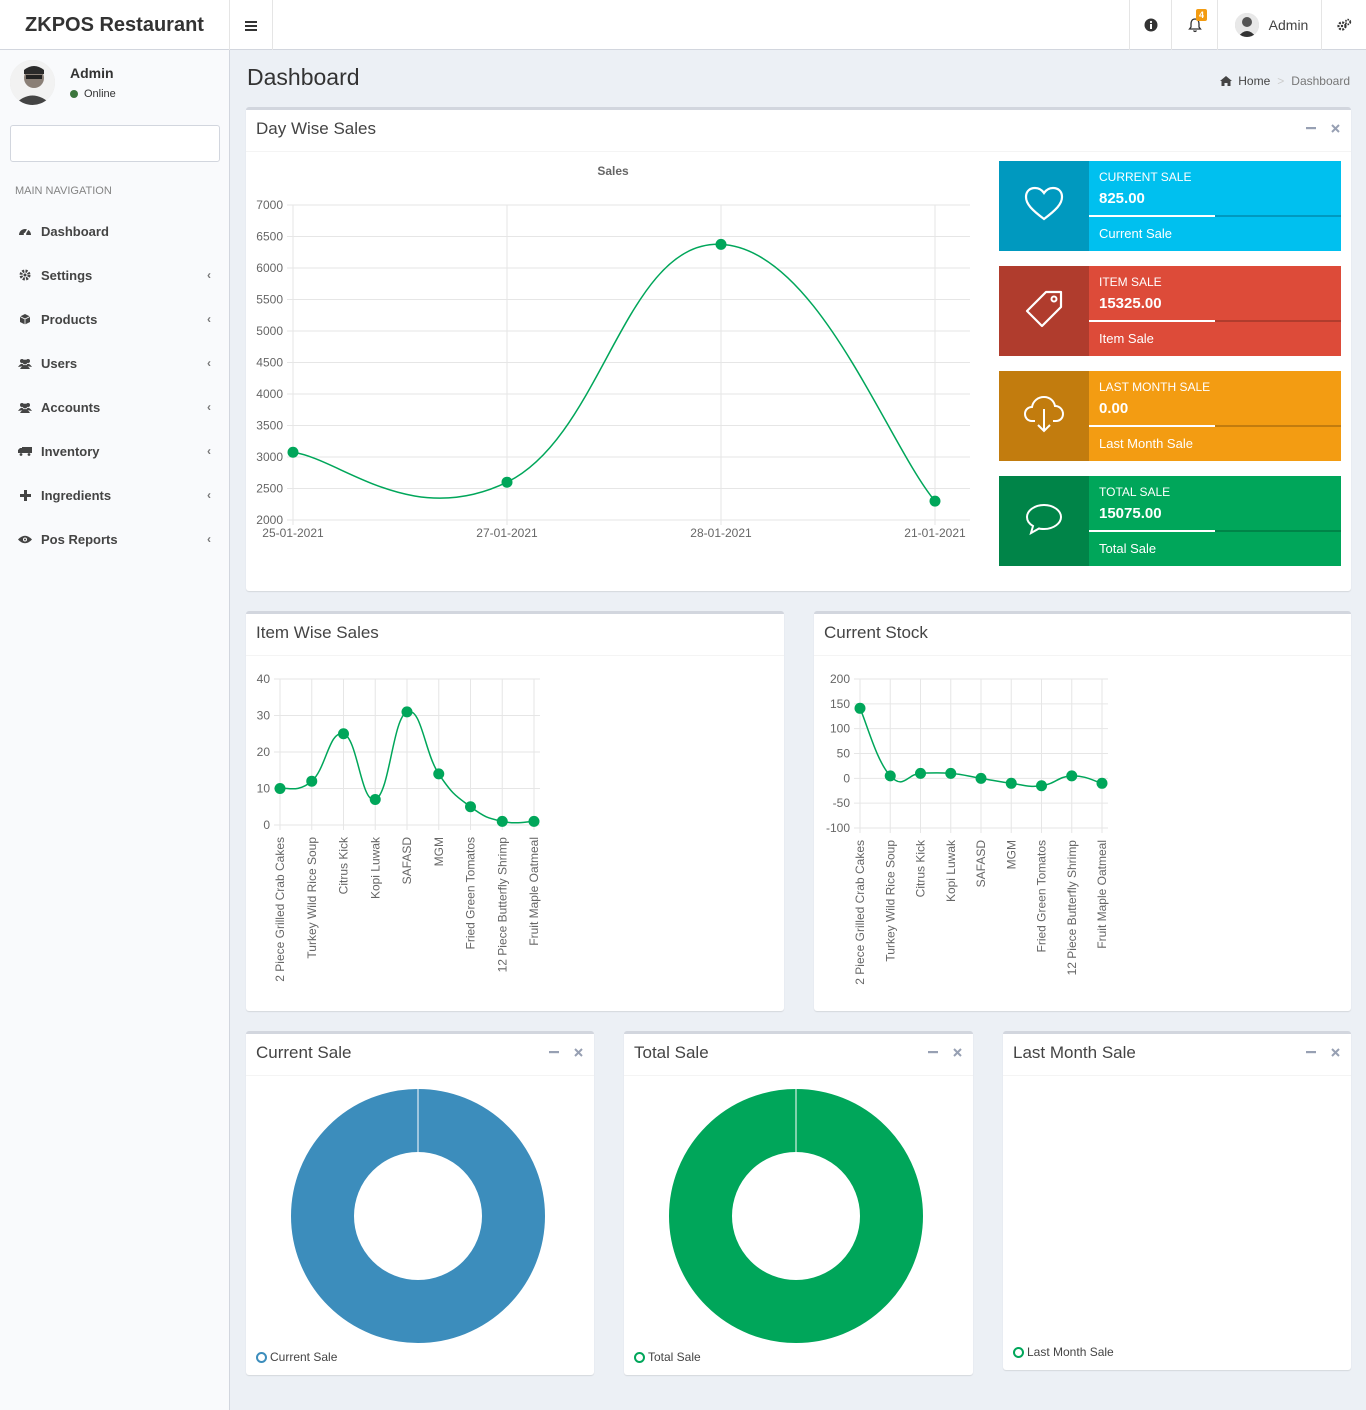 This screenshot has height=1410, width=1366. I want to click on info-box-value: 15075.00, so click(1130, 513).